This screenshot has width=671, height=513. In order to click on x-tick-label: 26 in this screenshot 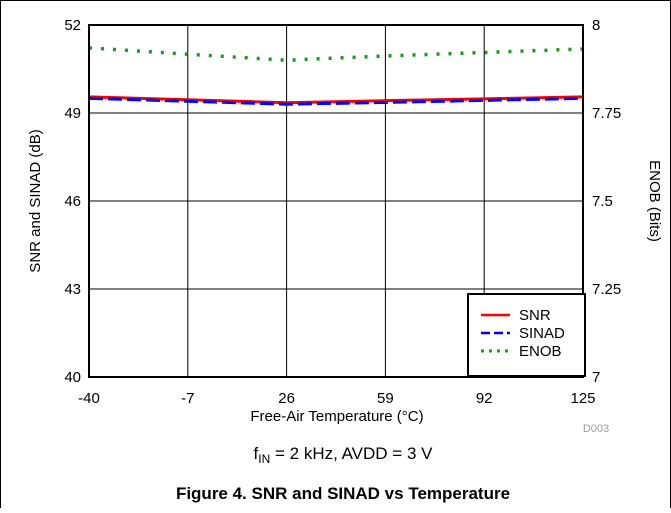, I will do `click(286, 398)`.